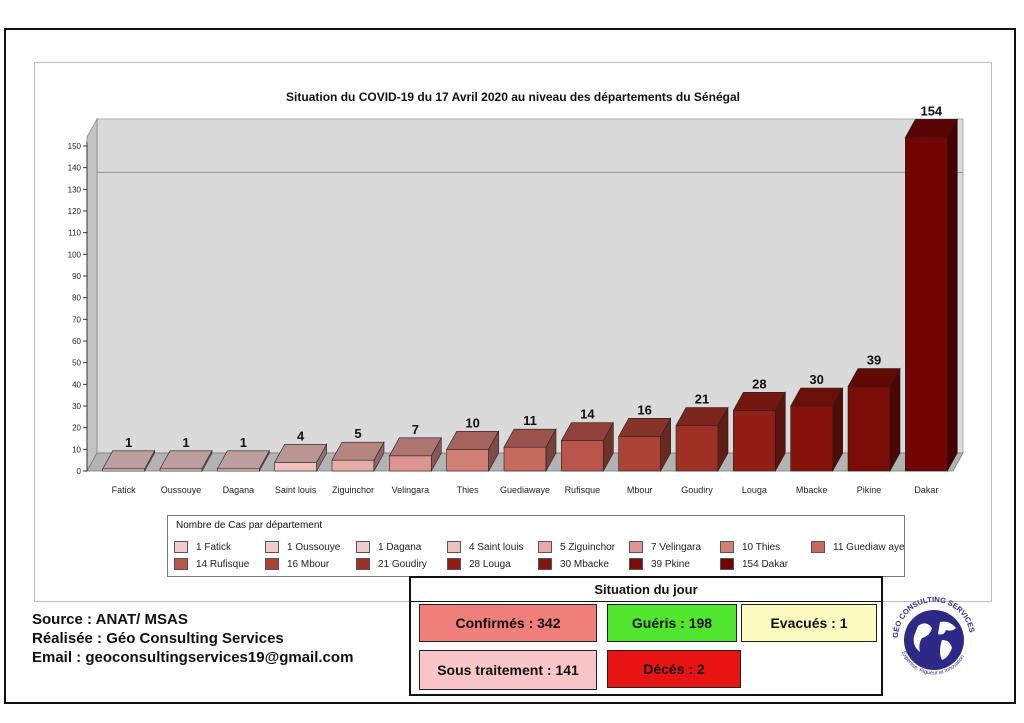 This screenshot has height=723, width=1024. Describe the element at coordinates (508, 623) in the screenshot. I see `confirmes-badge: Confirmés : 342` at that location.